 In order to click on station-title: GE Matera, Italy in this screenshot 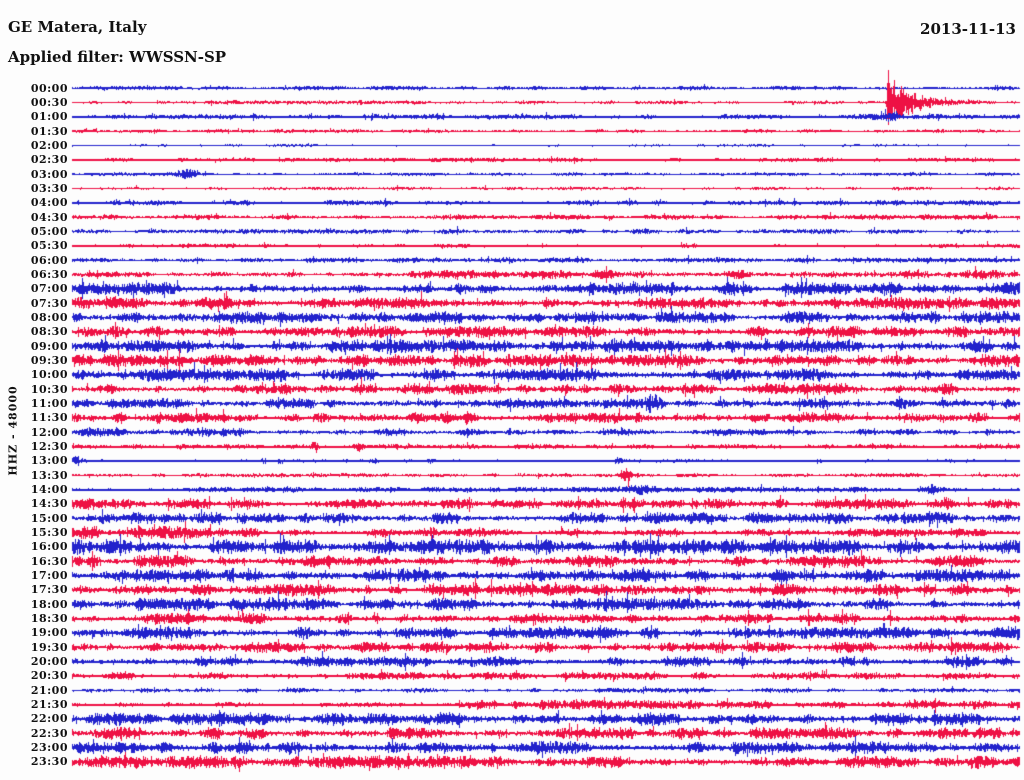, I will do `click(77, 27)`.